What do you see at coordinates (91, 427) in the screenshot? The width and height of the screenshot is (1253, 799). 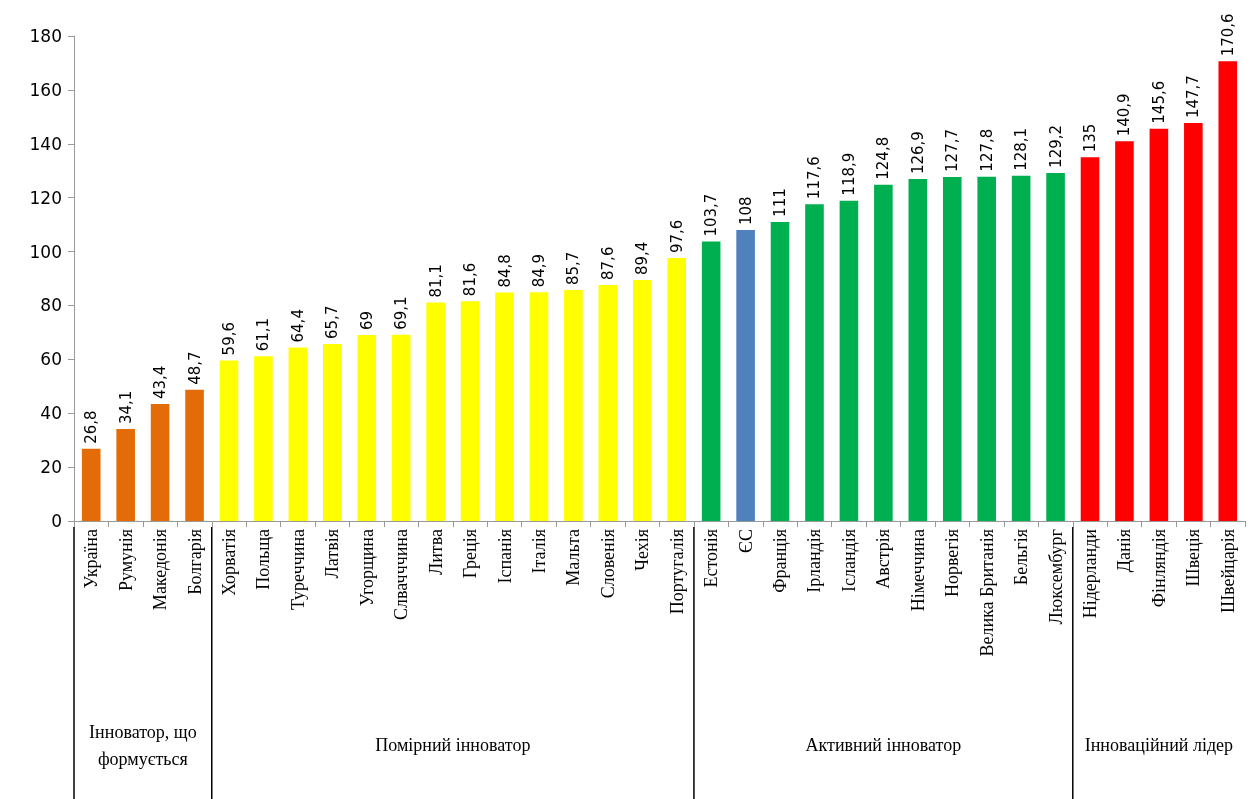 I see `data-label: 26,8` at bounding box center [91, 427].